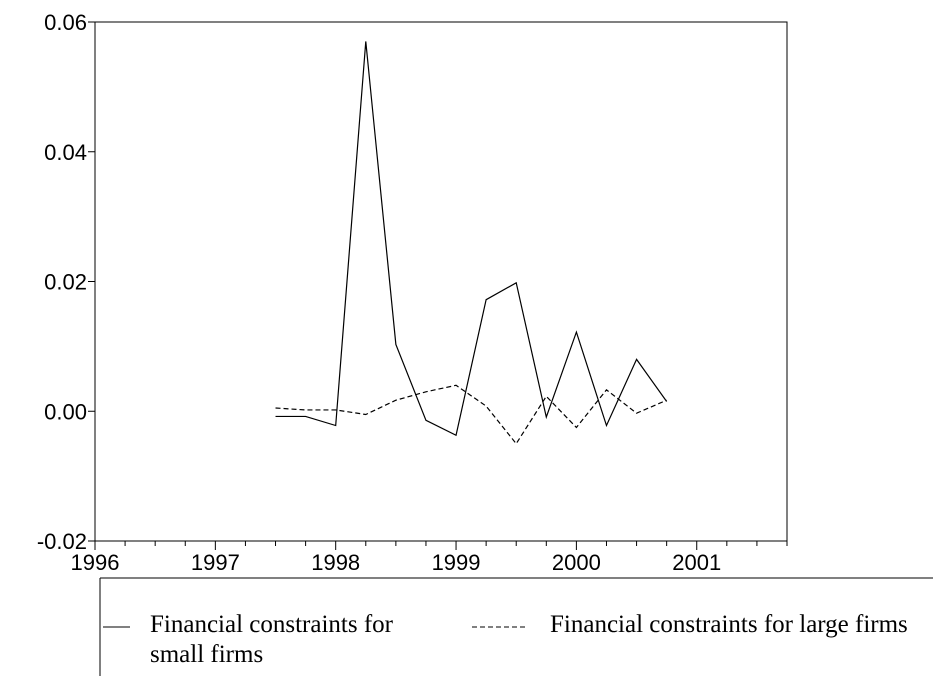 The image size is (933, 676). What do you see at coordinates (65, 22) in the screenshot?
I see `y-tick-label: 0.06` at bounding box center [65, 22].